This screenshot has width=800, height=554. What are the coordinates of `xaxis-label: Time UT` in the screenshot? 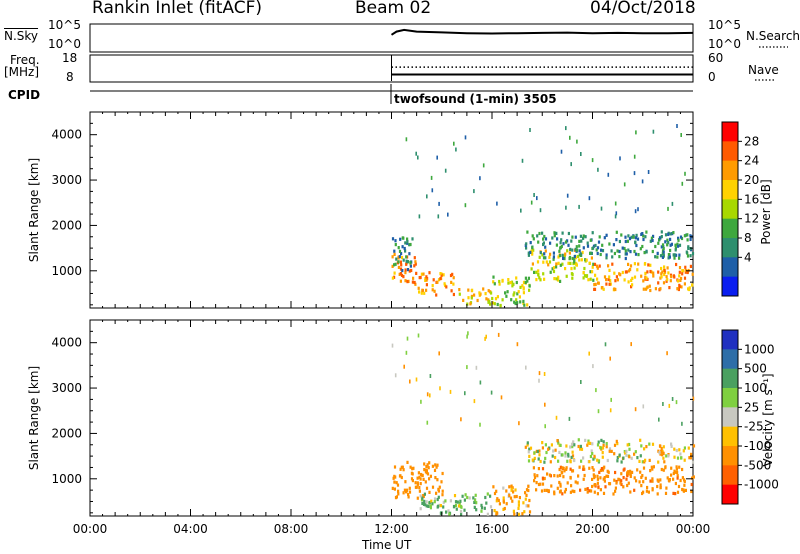 It's located at (387, 545).